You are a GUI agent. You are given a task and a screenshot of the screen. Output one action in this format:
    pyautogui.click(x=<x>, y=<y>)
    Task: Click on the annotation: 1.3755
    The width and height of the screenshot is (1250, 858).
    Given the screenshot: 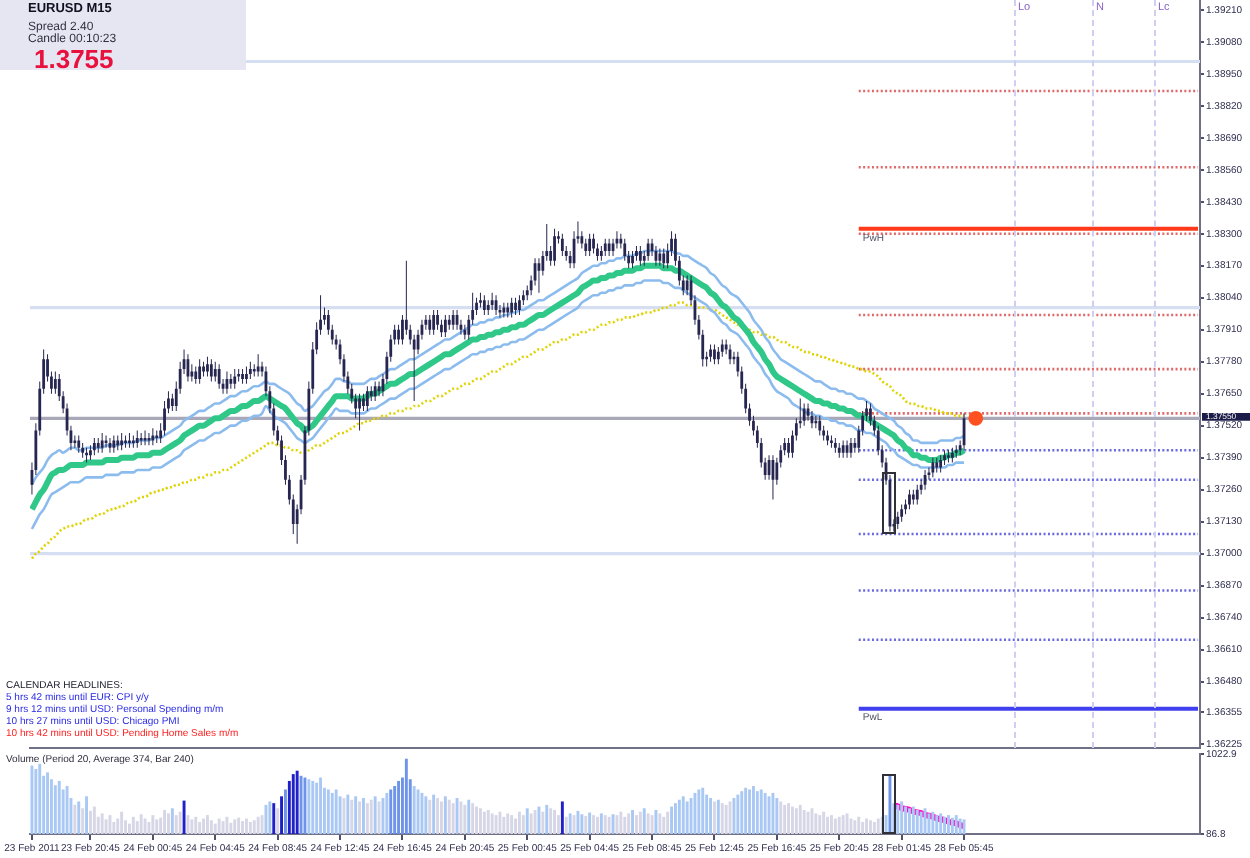 What is the action you would take?
    pyautogui.click(x=74, y=58)
    